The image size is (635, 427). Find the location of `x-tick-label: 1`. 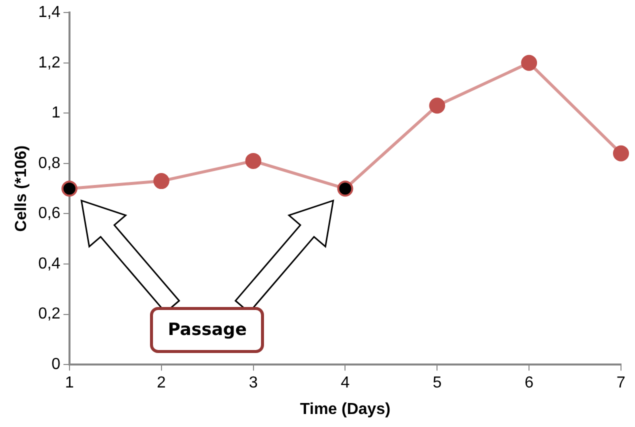

x-tick-label: 1 is located at coordinates (69, 383).